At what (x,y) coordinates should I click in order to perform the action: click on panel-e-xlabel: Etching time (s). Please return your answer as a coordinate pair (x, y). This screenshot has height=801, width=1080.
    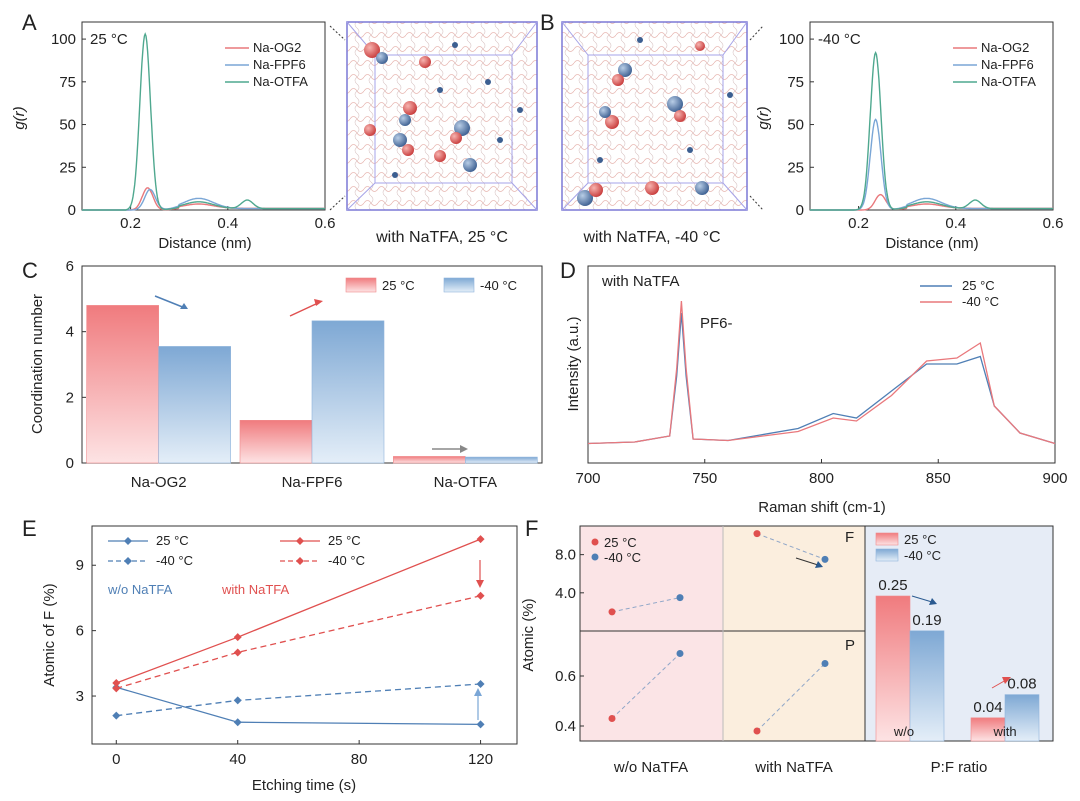
    Looking at the image, I should click on (304, 785).